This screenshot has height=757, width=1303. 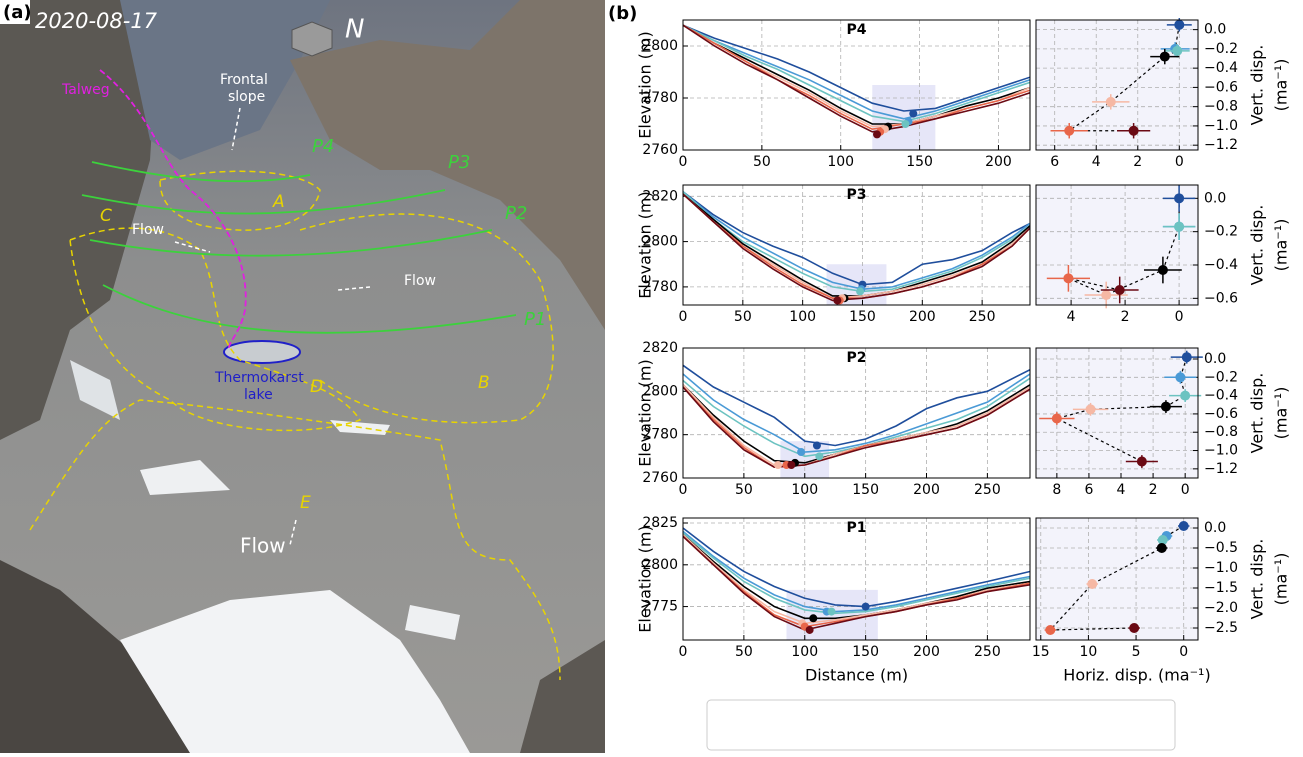 What do you see at coordinates (516, 213) in the screenshot?
I see `annotation: P2` at bounding box center [516, 213].